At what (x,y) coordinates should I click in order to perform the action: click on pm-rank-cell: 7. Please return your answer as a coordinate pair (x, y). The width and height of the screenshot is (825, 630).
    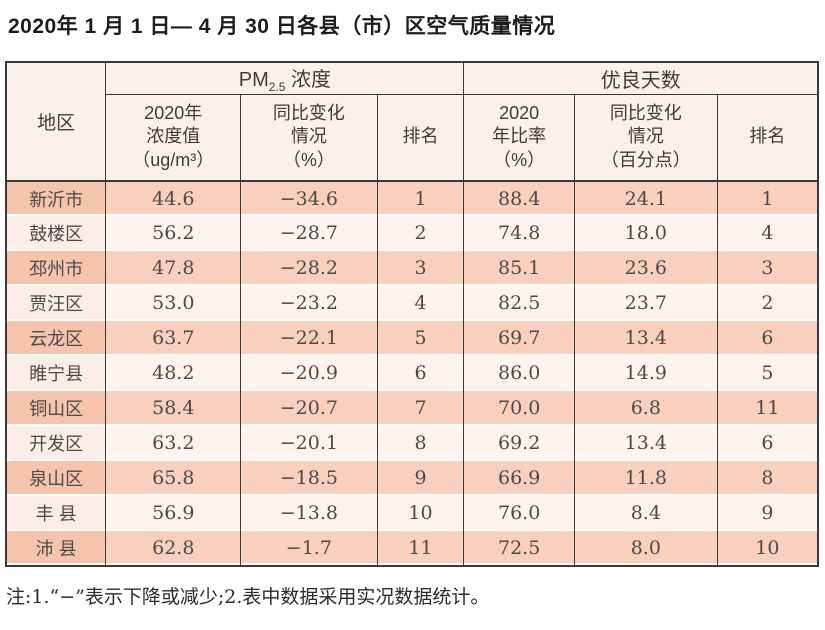
    Looking at the image, I should click on (420, 408).